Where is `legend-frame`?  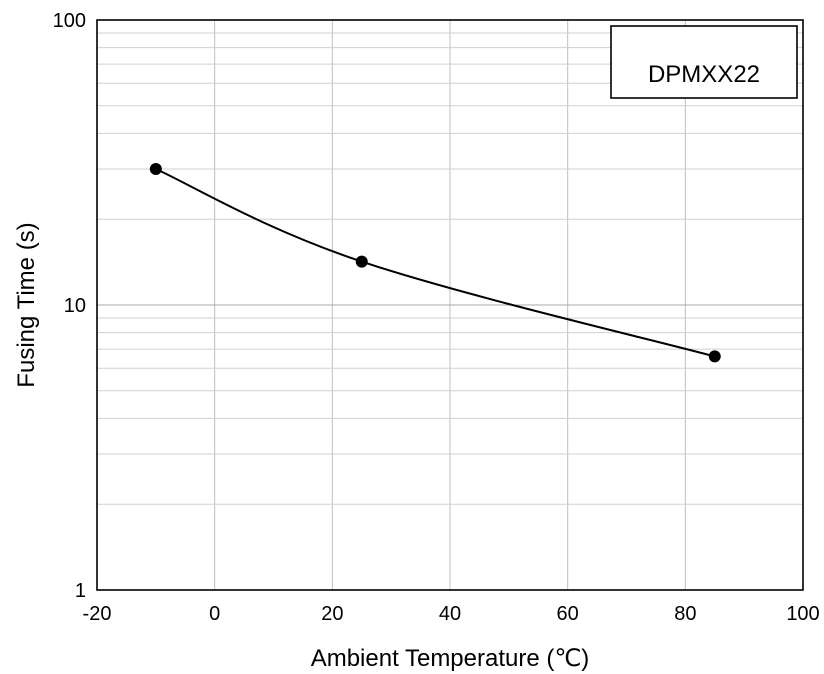
legend-frame is located at coordinates (704, 62).